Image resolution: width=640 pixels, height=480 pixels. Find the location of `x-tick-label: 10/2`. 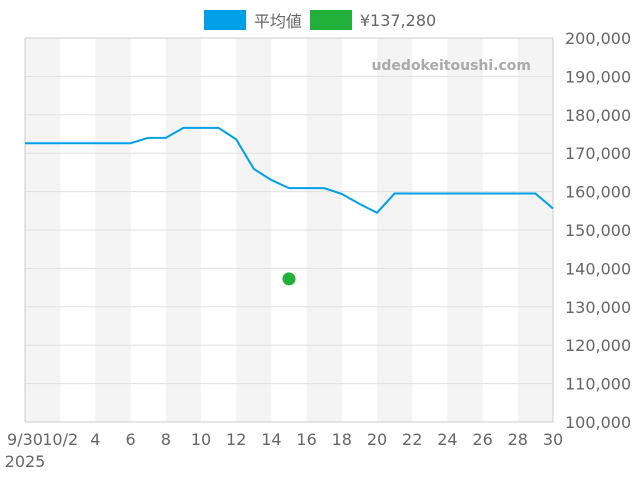

x-tick-label: 10/2 is located at coordinates (60, 439).